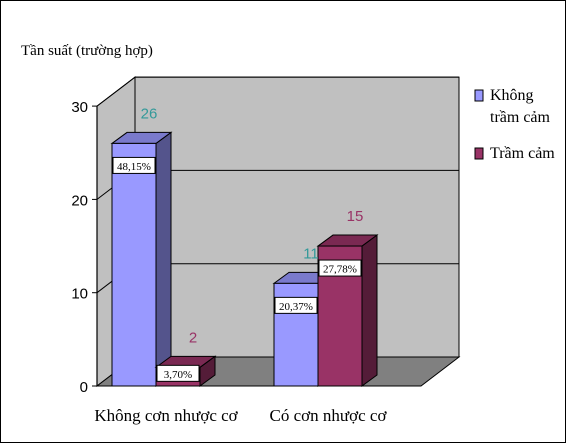  What do you see at coordinates (79, 200) in the screenshot?
I see `y-tick-label: 20` at bounding box center [79, 200].